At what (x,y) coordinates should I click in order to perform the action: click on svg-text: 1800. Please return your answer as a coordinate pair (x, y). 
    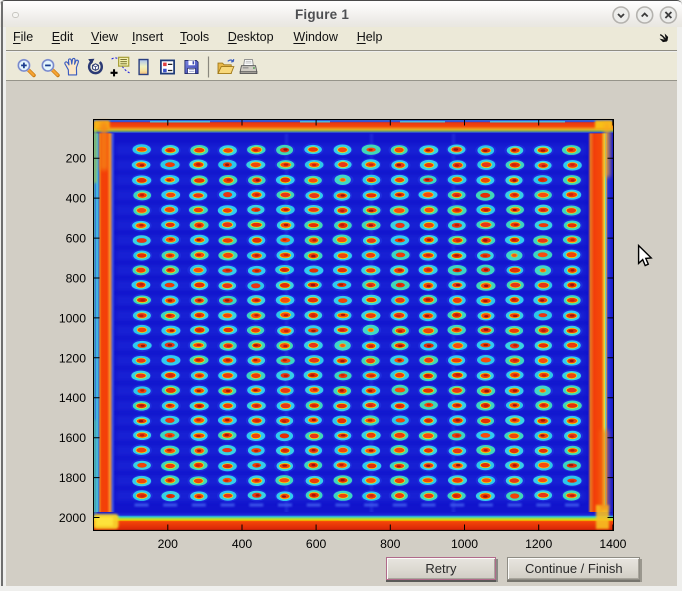
    Looking at the image, I should click on (72, 478).